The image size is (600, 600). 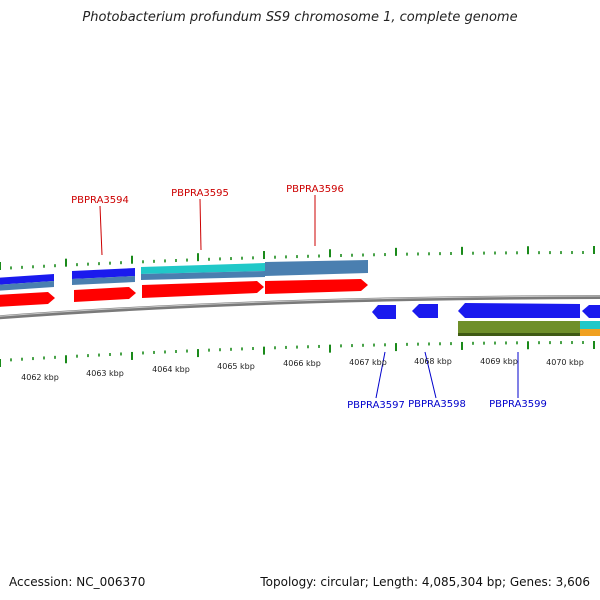 I want to click on accession-text: Accession: NC_006370, so click(x=77, y=582).